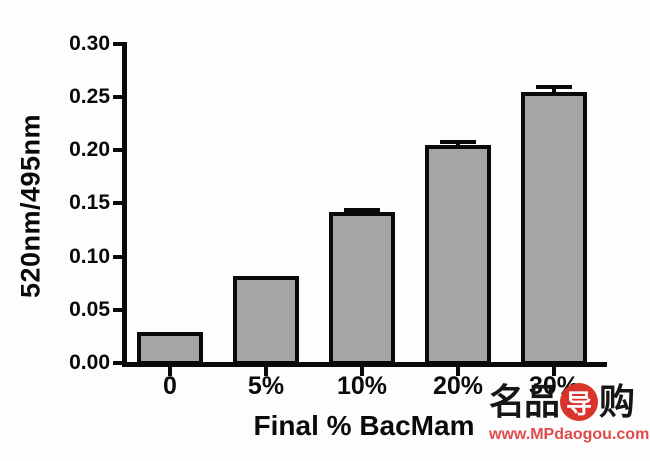 The height and width of the screenshot is (461, 650). I want to click on y-axis-title: 520nm/495nm, so click(30, 206).